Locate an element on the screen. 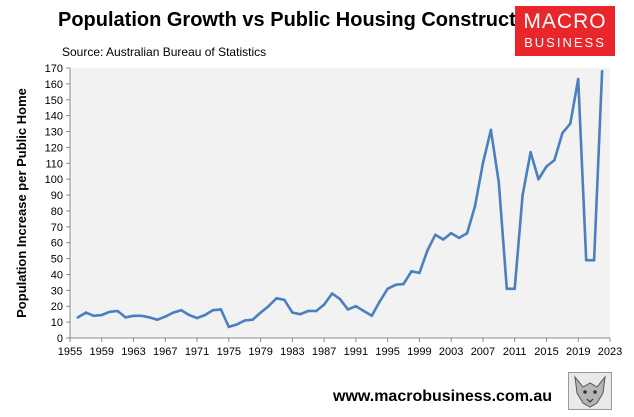 Image resolution: width=634 pixels, height=417 pixels. x-tick-label: 1987 is located at coordinates (324, 352).